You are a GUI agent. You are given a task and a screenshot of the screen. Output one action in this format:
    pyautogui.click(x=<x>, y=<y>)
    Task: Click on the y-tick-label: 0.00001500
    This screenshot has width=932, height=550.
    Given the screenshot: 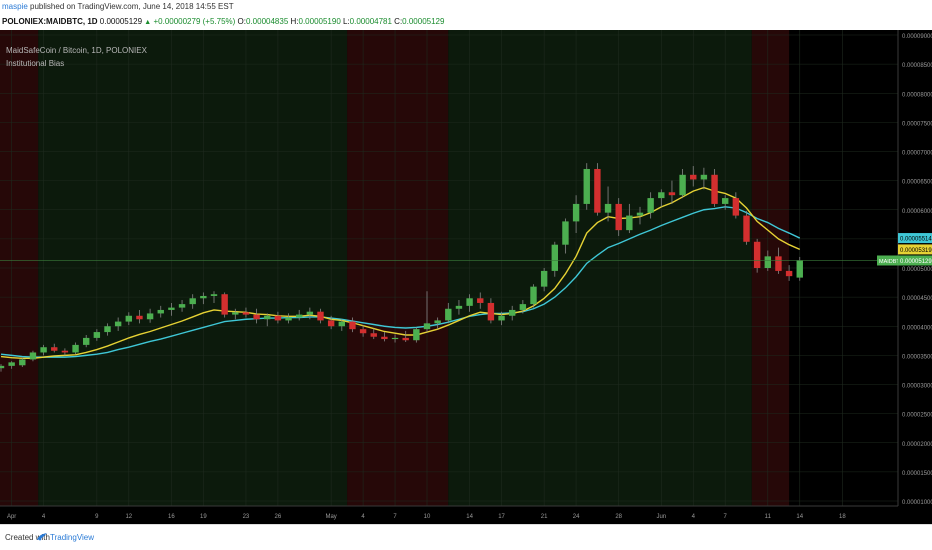 What is the action you would take?
    pyautogui.click(x=917, y=474)
    